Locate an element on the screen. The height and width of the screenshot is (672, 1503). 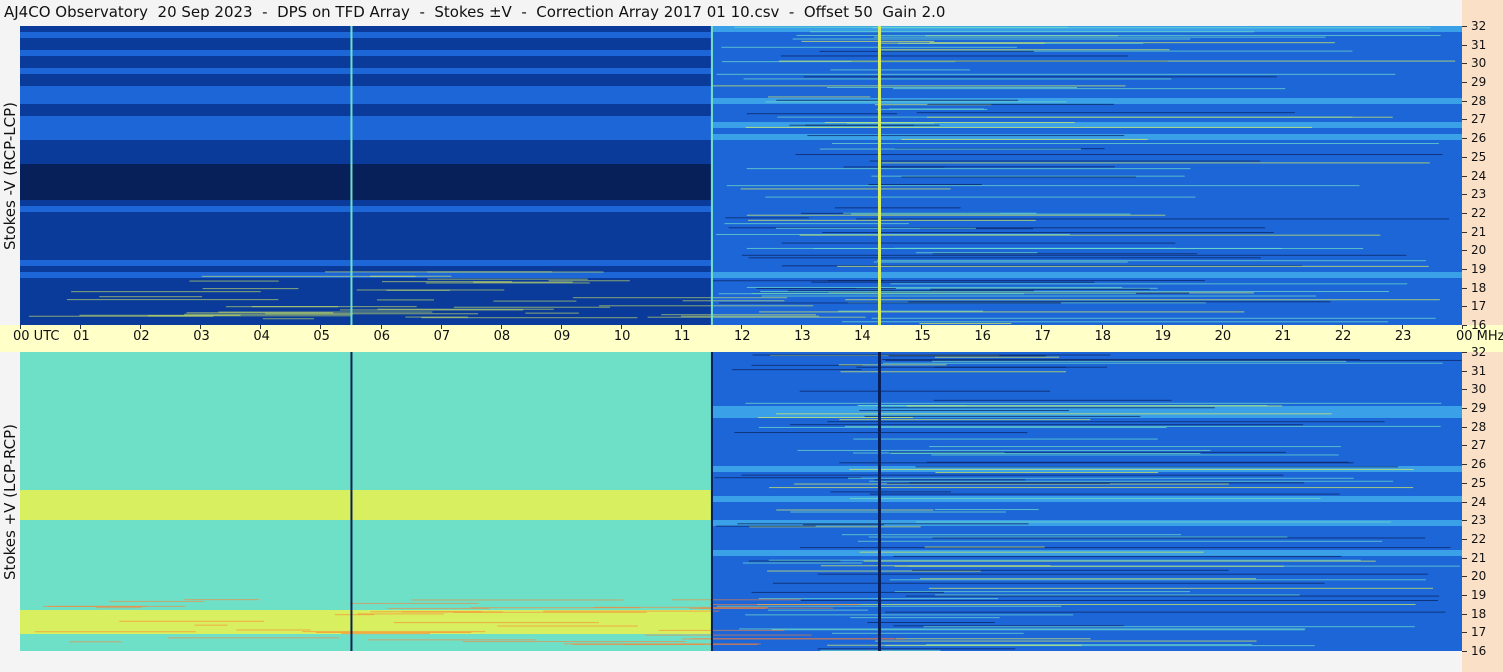
time-tick-label: 19 is located at coordinates (1163, 336).